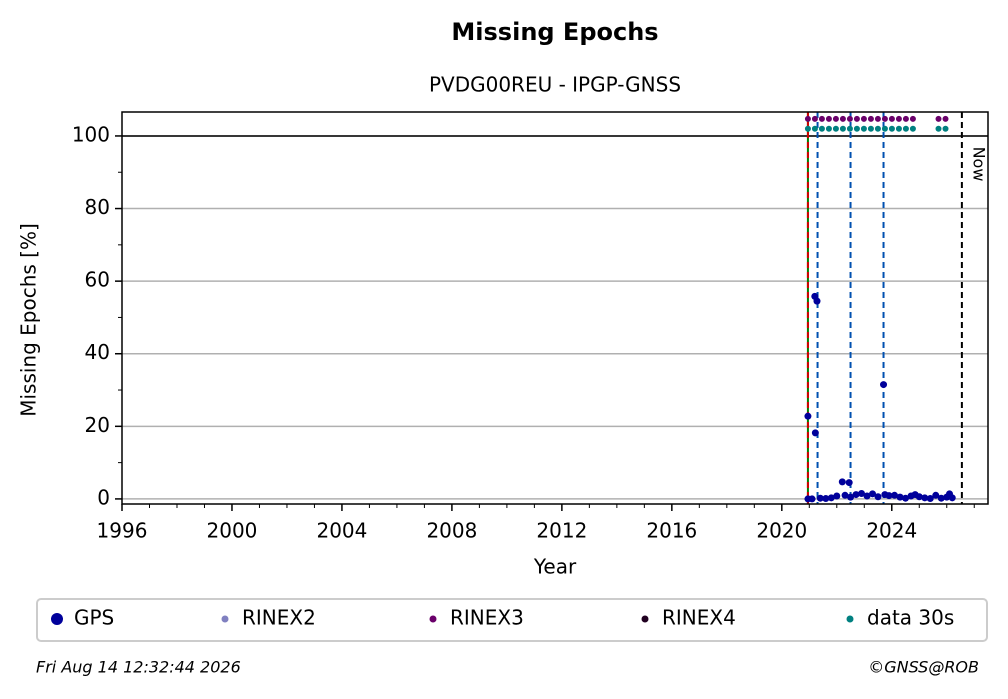 This screenshot has width=1008, height=699. I want to click on y-tick-label: 40, so click(97, 352).